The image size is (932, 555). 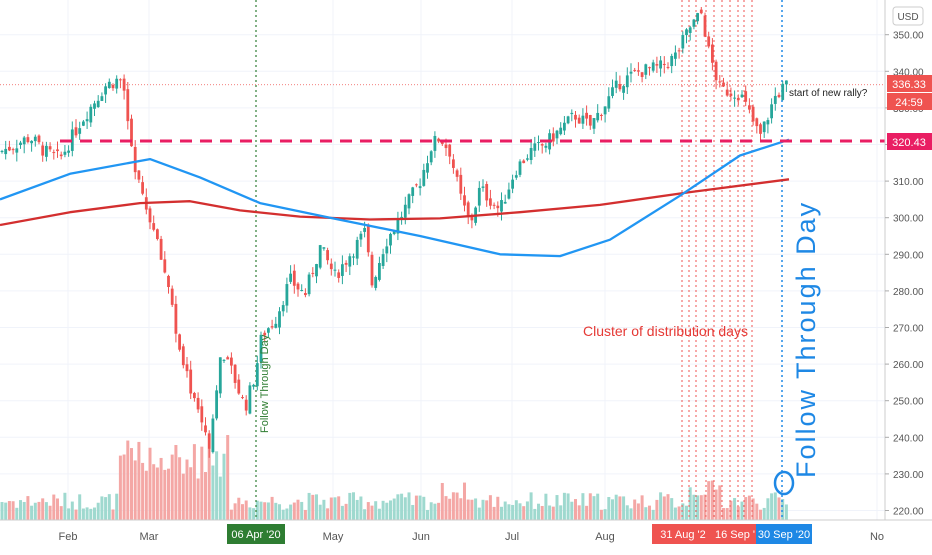 I want to click on price-badge-label: 336.33, so click(x=909, y=85).